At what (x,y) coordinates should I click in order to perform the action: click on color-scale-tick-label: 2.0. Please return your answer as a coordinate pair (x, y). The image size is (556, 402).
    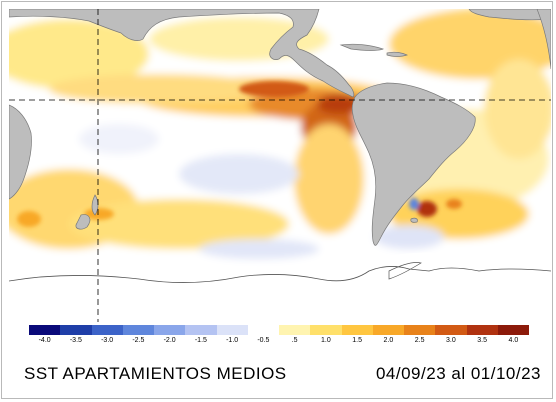
    Looking at the image, I should click on (388, 340).